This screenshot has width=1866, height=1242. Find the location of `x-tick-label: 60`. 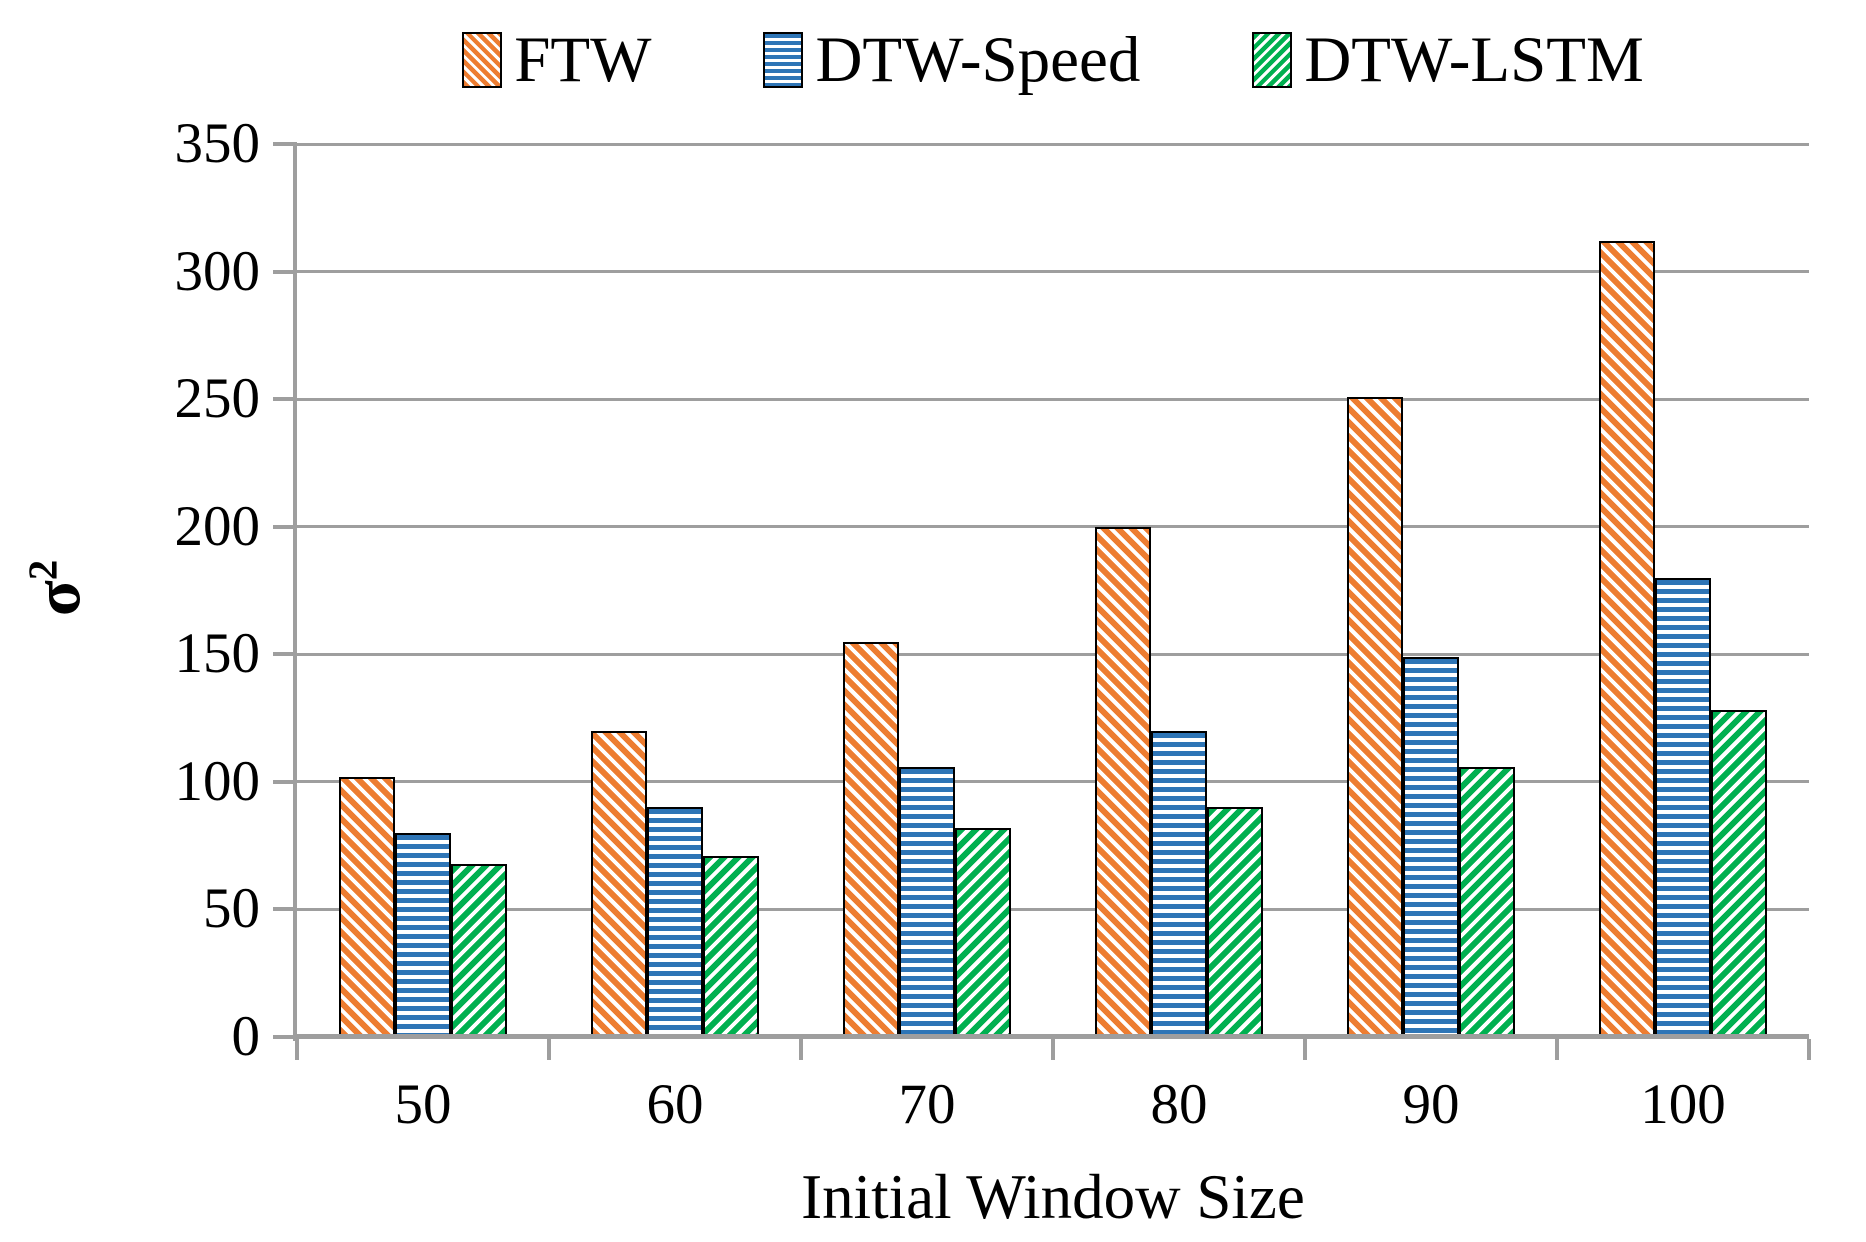

x-tick-label: 60 is located at coordinates (675, 1104).